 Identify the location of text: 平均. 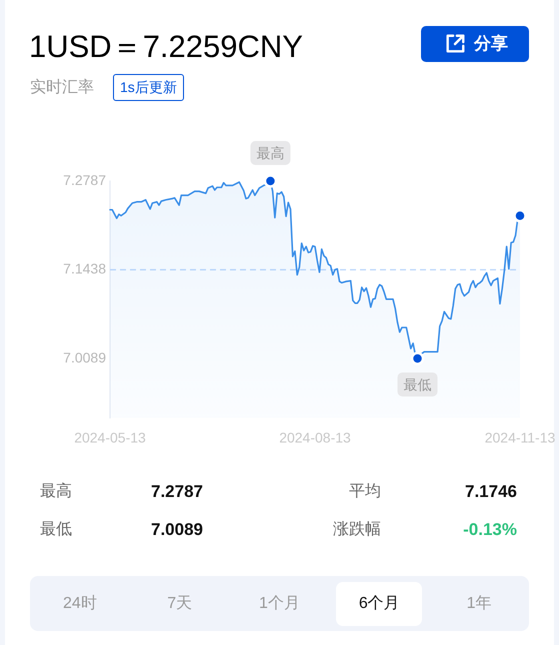
(365, 492).